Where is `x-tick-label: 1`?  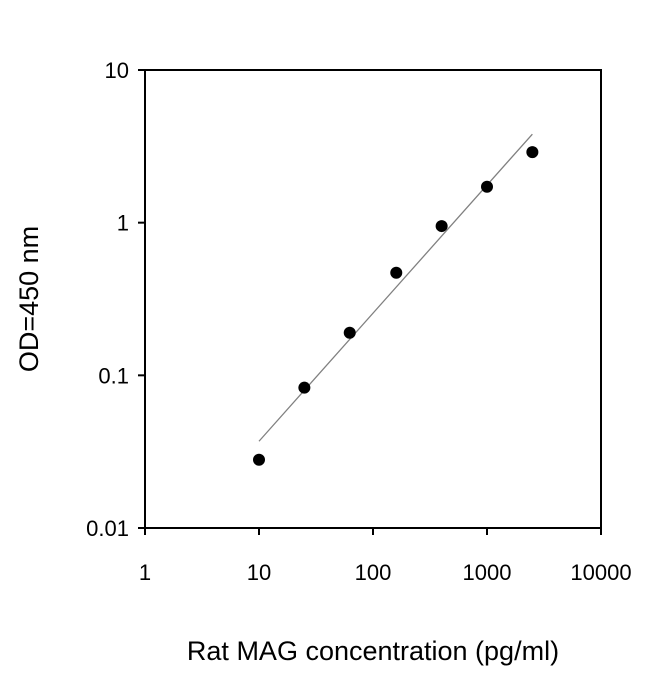 x-tick-label: 1 is located at coordinates (145, 572).